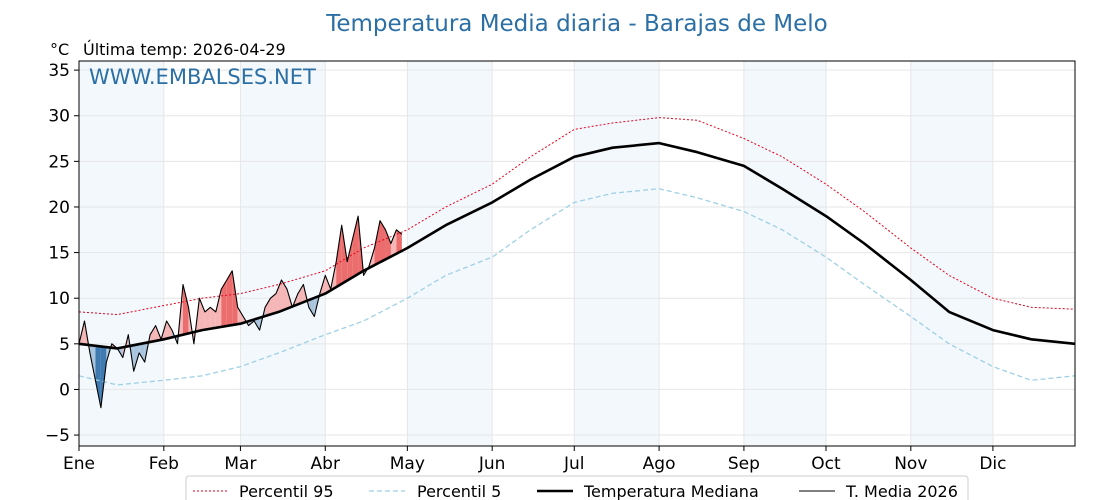 The height and width of the screenshot is (500, 1120). I want to click on last-temp-label: Última temp: 2026-04-29, so click(184, 49).